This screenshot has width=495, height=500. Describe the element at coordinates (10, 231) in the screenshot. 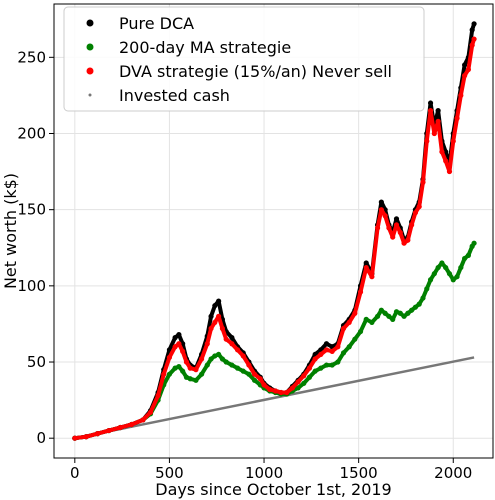

I see `y-axis-label: Net worth (k$)` at that location.